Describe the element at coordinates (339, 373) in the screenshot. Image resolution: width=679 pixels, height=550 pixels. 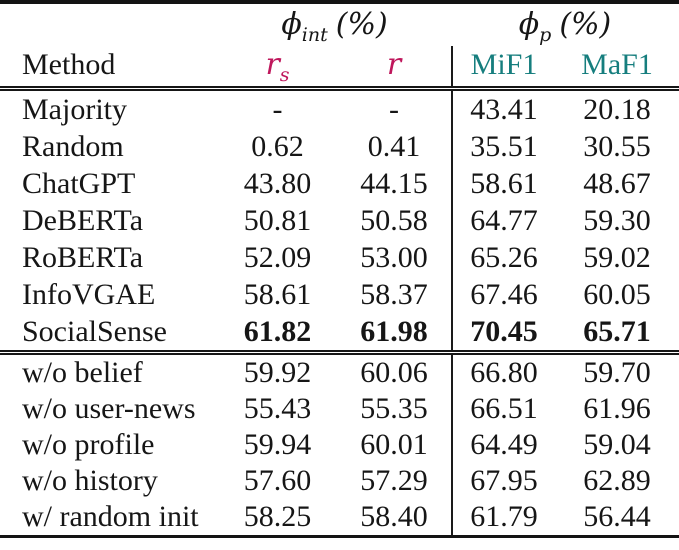
I see `table-row: w/o belief 59.92 60.06 66.80 59.70` at that location.